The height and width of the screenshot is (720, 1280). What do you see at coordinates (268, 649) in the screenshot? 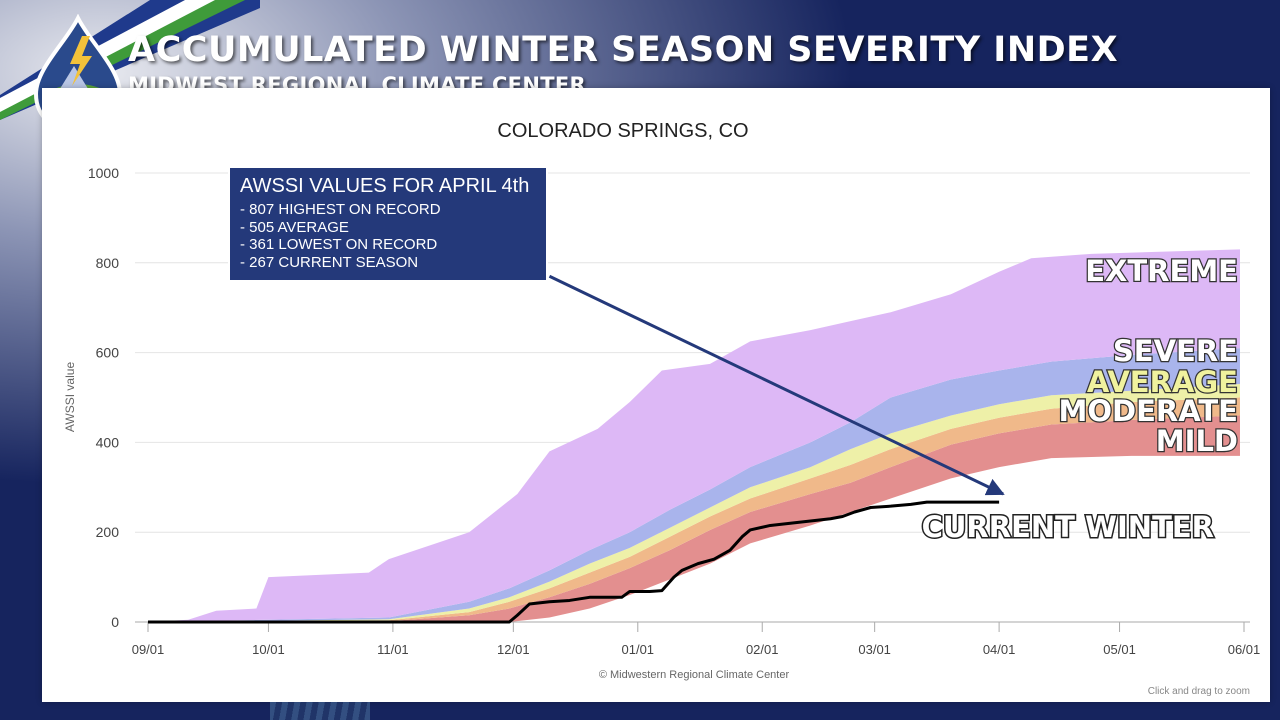
I see `x-tick-label-10-01: 10/01` at bounding box center [268, 649].